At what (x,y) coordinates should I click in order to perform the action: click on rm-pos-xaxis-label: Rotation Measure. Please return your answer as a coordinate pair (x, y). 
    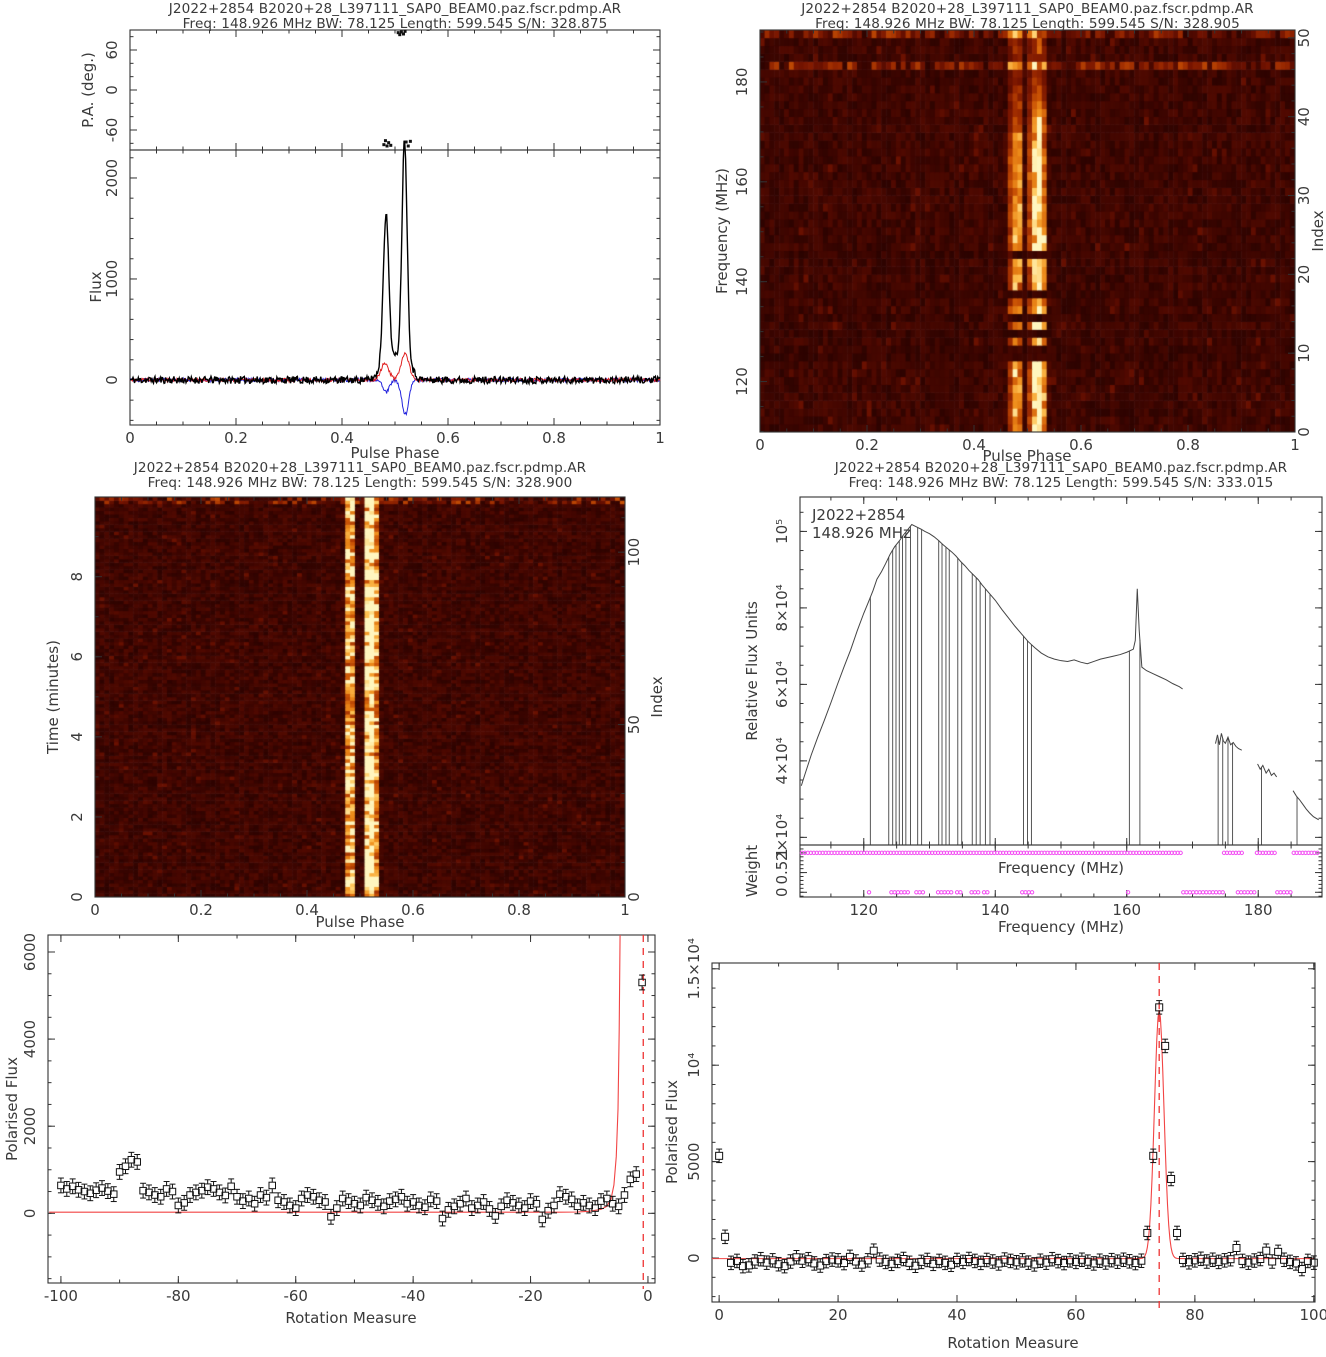
    Looking at the image, I should click on (1013, 1343).